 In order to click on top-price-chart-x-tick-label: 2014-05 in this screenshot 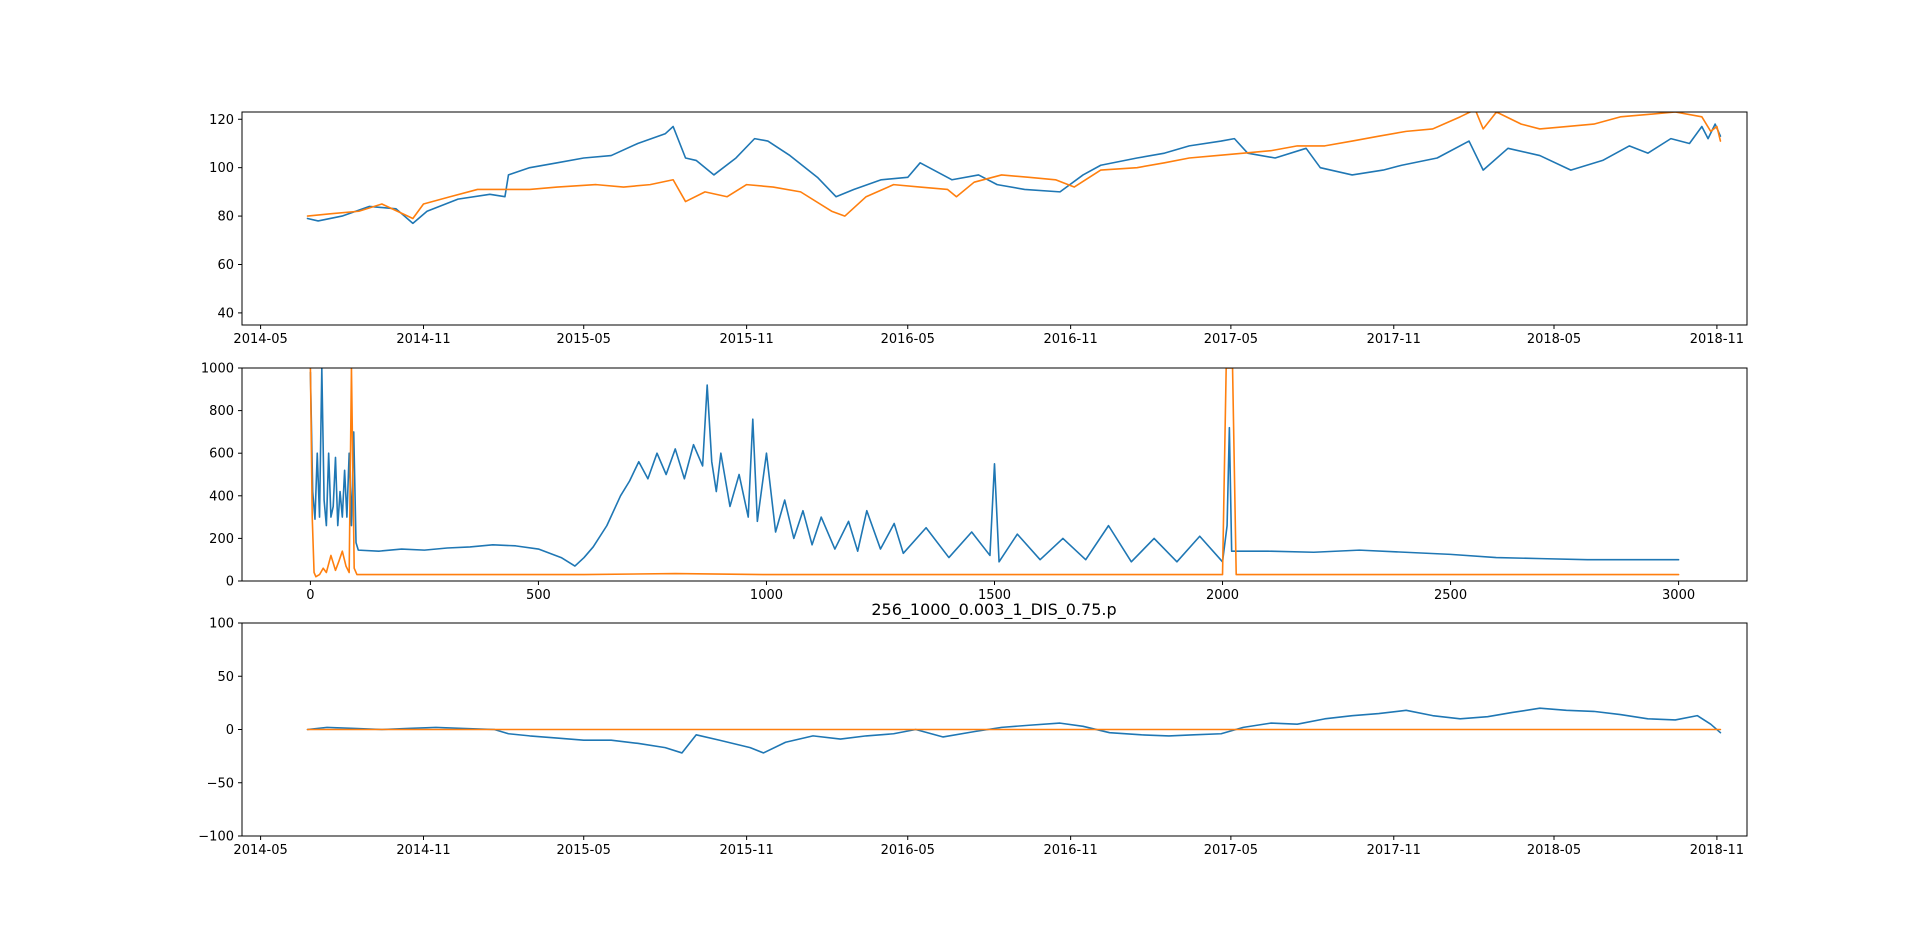, I will do `click(260, 339)`.